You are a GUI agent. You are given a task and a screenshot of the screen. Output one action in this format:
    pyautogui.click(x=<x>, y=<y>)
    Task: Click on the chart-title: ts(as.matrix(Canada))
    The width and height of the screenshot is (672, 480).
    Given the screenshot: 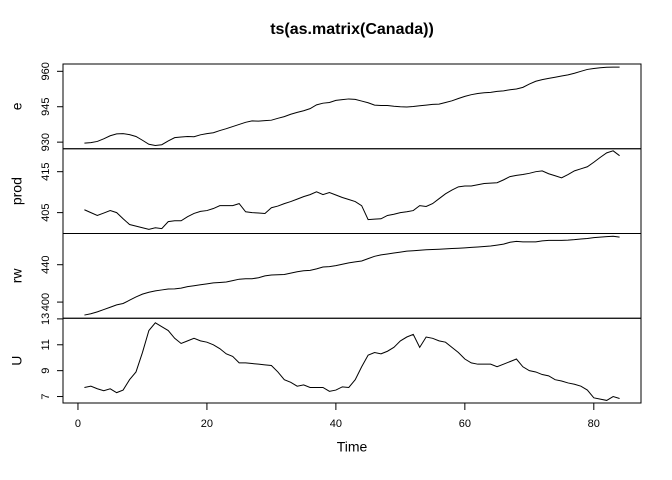 What is the action you would take?
    pyautogui.click(x=352, y=29)
    